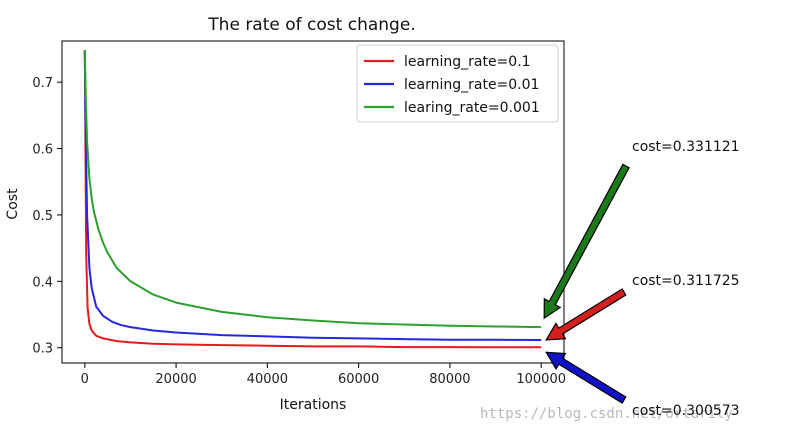 This screenshot has width=812, height=434. I want to click on annotation-cost-green: cost=0.331121, so click(686, 147).